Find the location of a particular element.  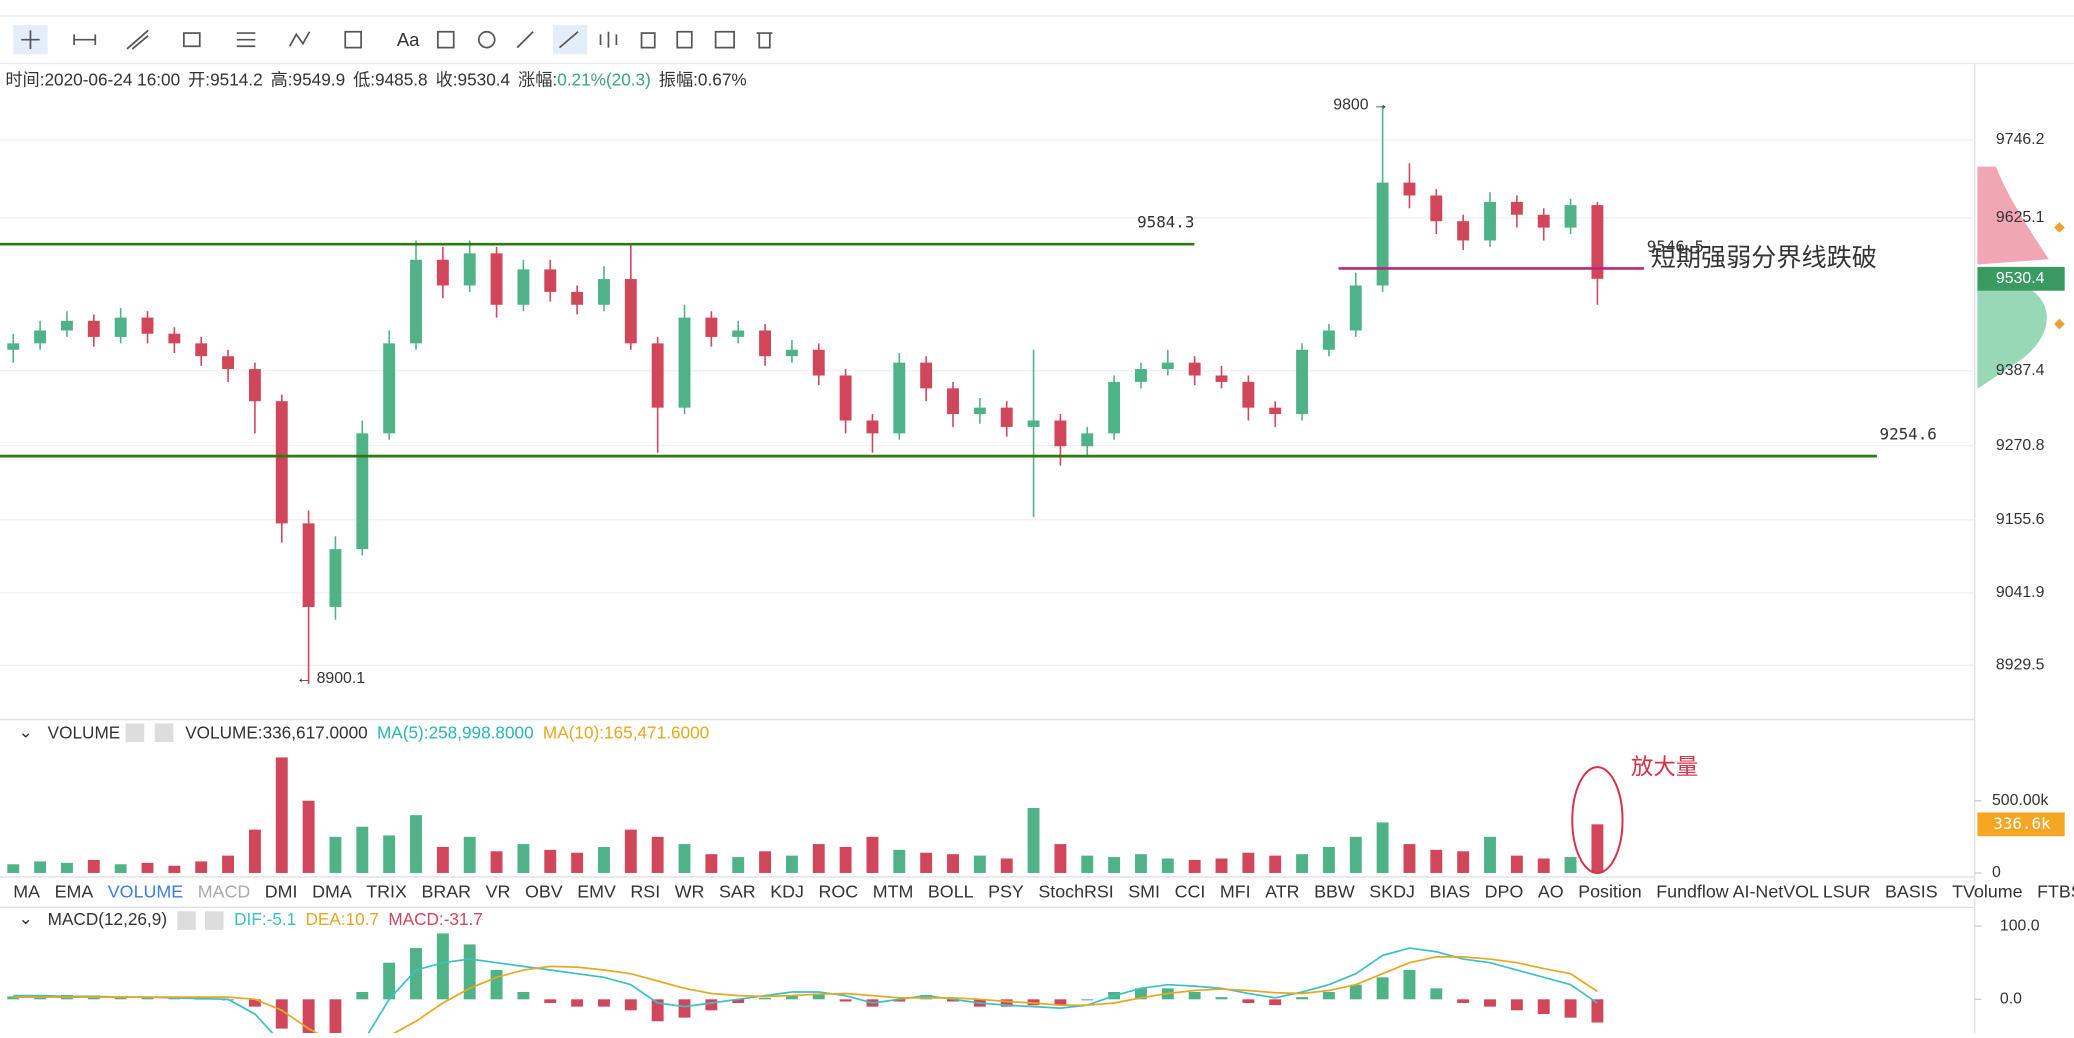

ruler-tool is located at coordinates (525, 40).